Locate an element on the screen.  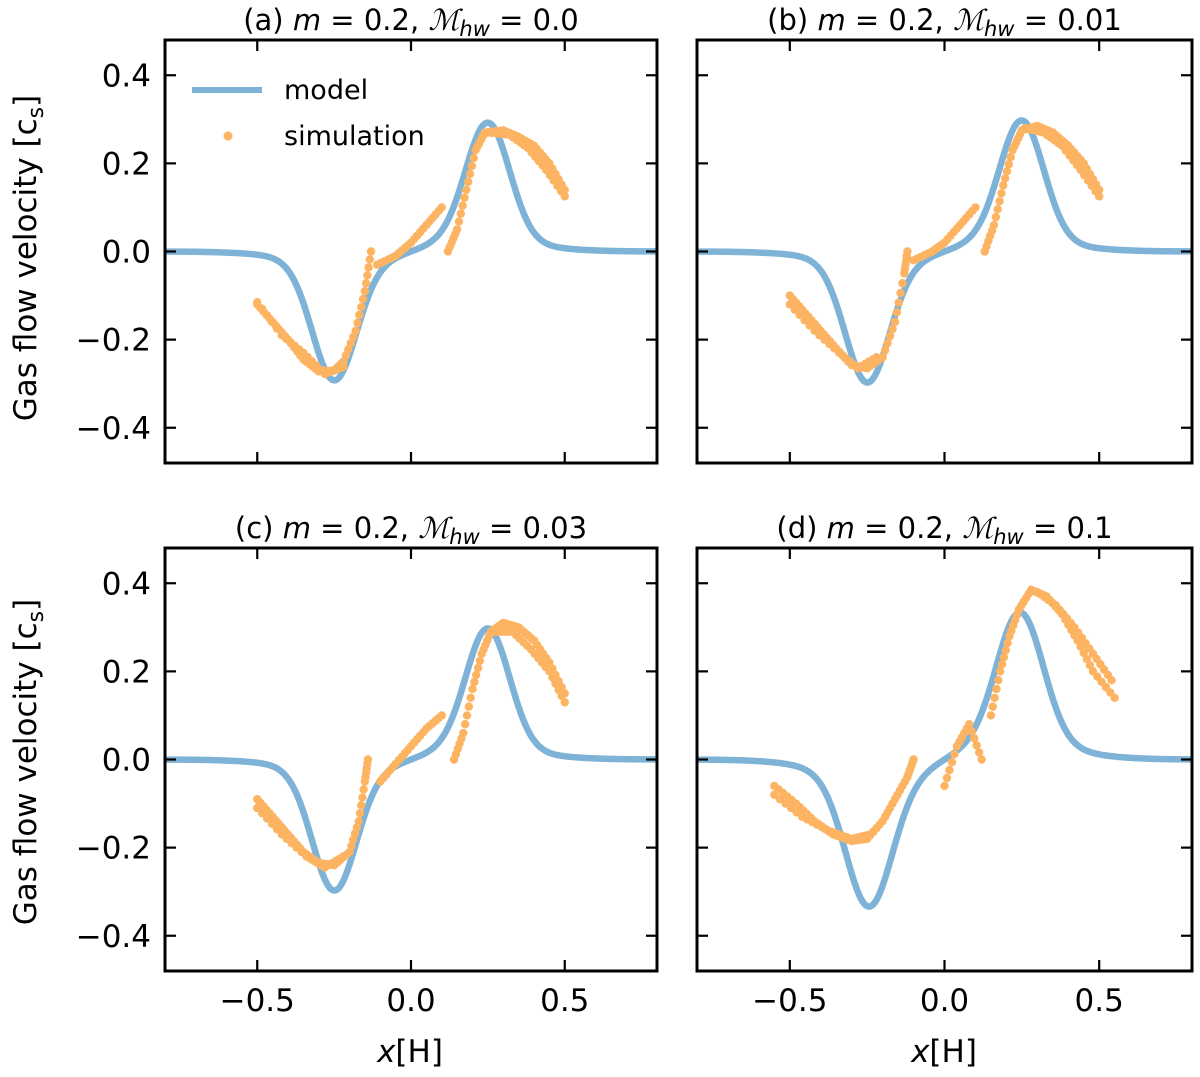
panel-title-part: = 0.01 is located at coordinates (1068, 20).